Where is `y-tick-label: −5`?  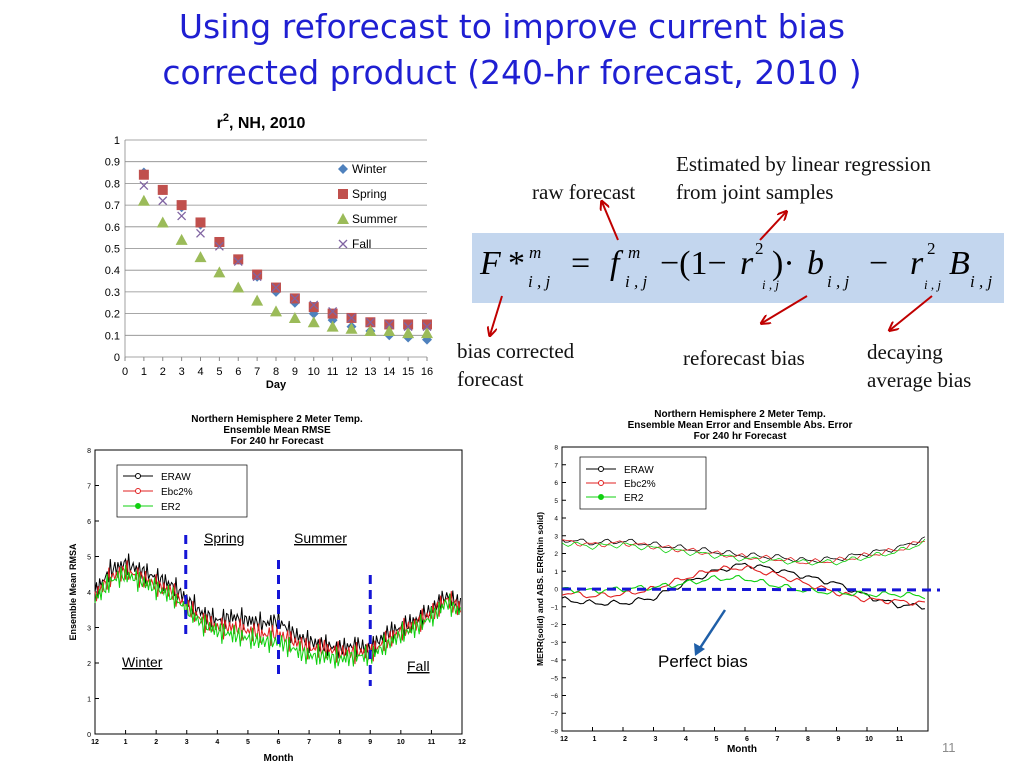
y-tick-label: −5 is located at coordinates (555, 678).